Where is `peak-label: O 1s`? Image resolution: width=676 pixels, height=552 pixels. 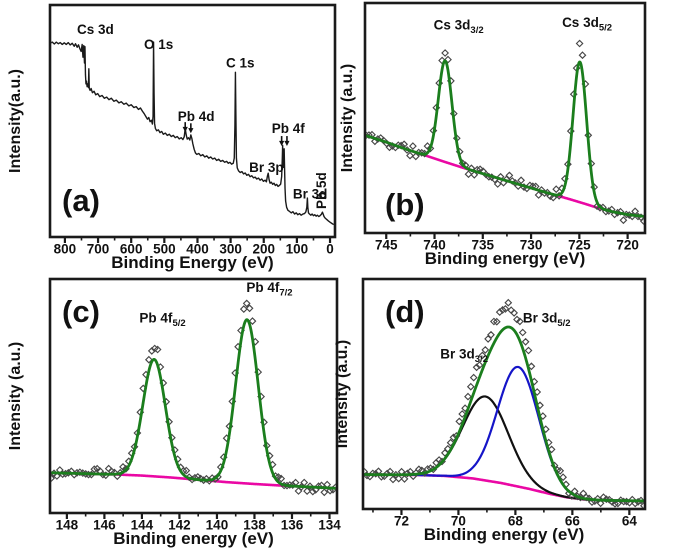
peak-label: O 1s is located at coordinates (158, 44).